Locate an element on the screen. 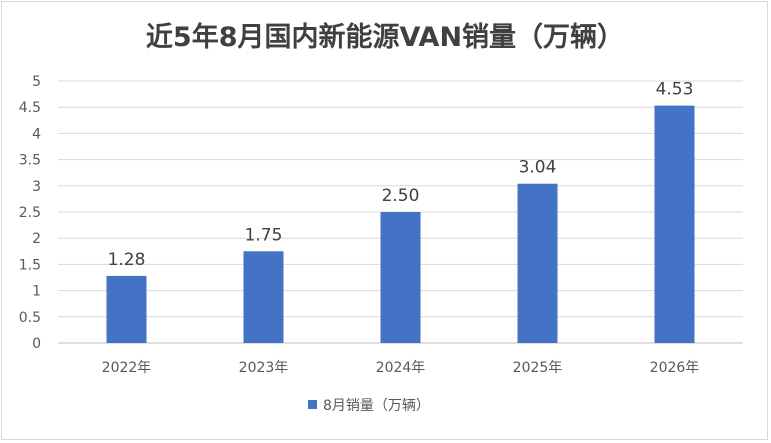 This screenshot has width=771, height=443. y-axis-ticks: 0 0.5 1 1.5 2 2.5 3 3.5 4 4.5 5 is located at coordinates (30, 213).